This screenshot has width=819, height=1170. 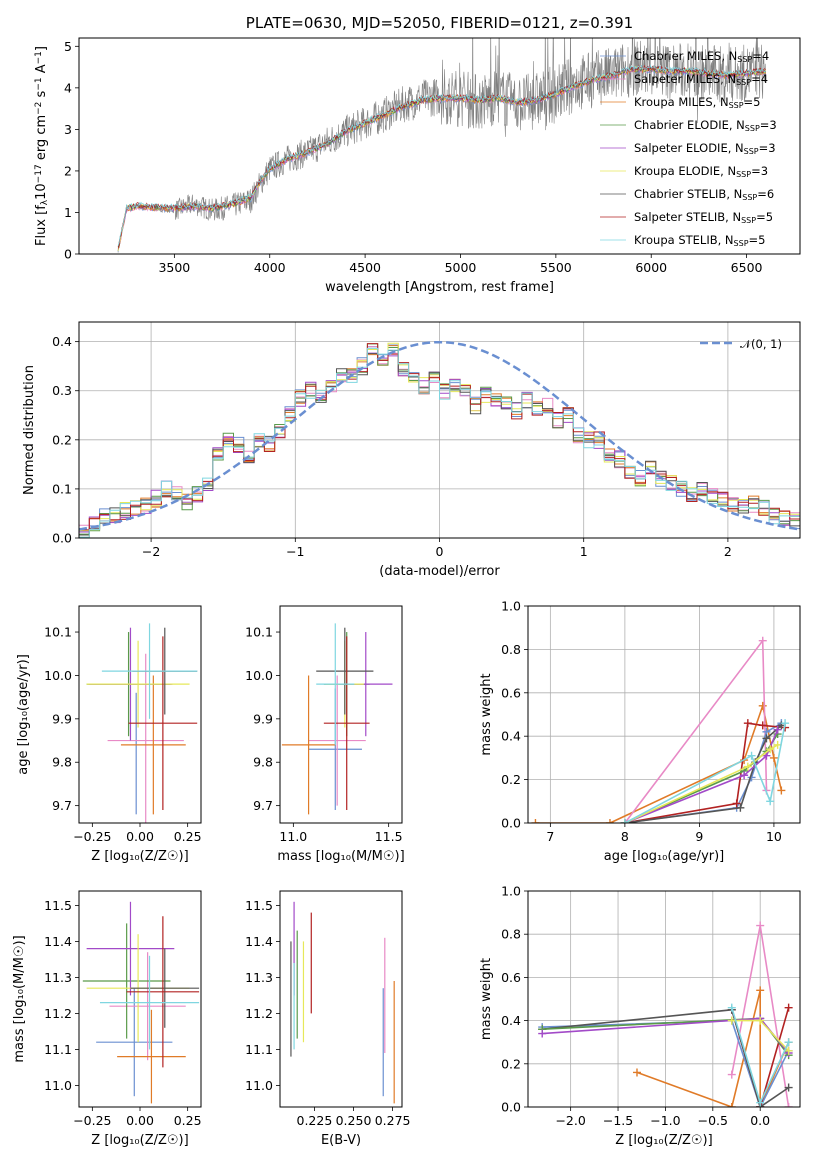 I want to click on y-axis-label: mass weight, so click(x=486, y=999).